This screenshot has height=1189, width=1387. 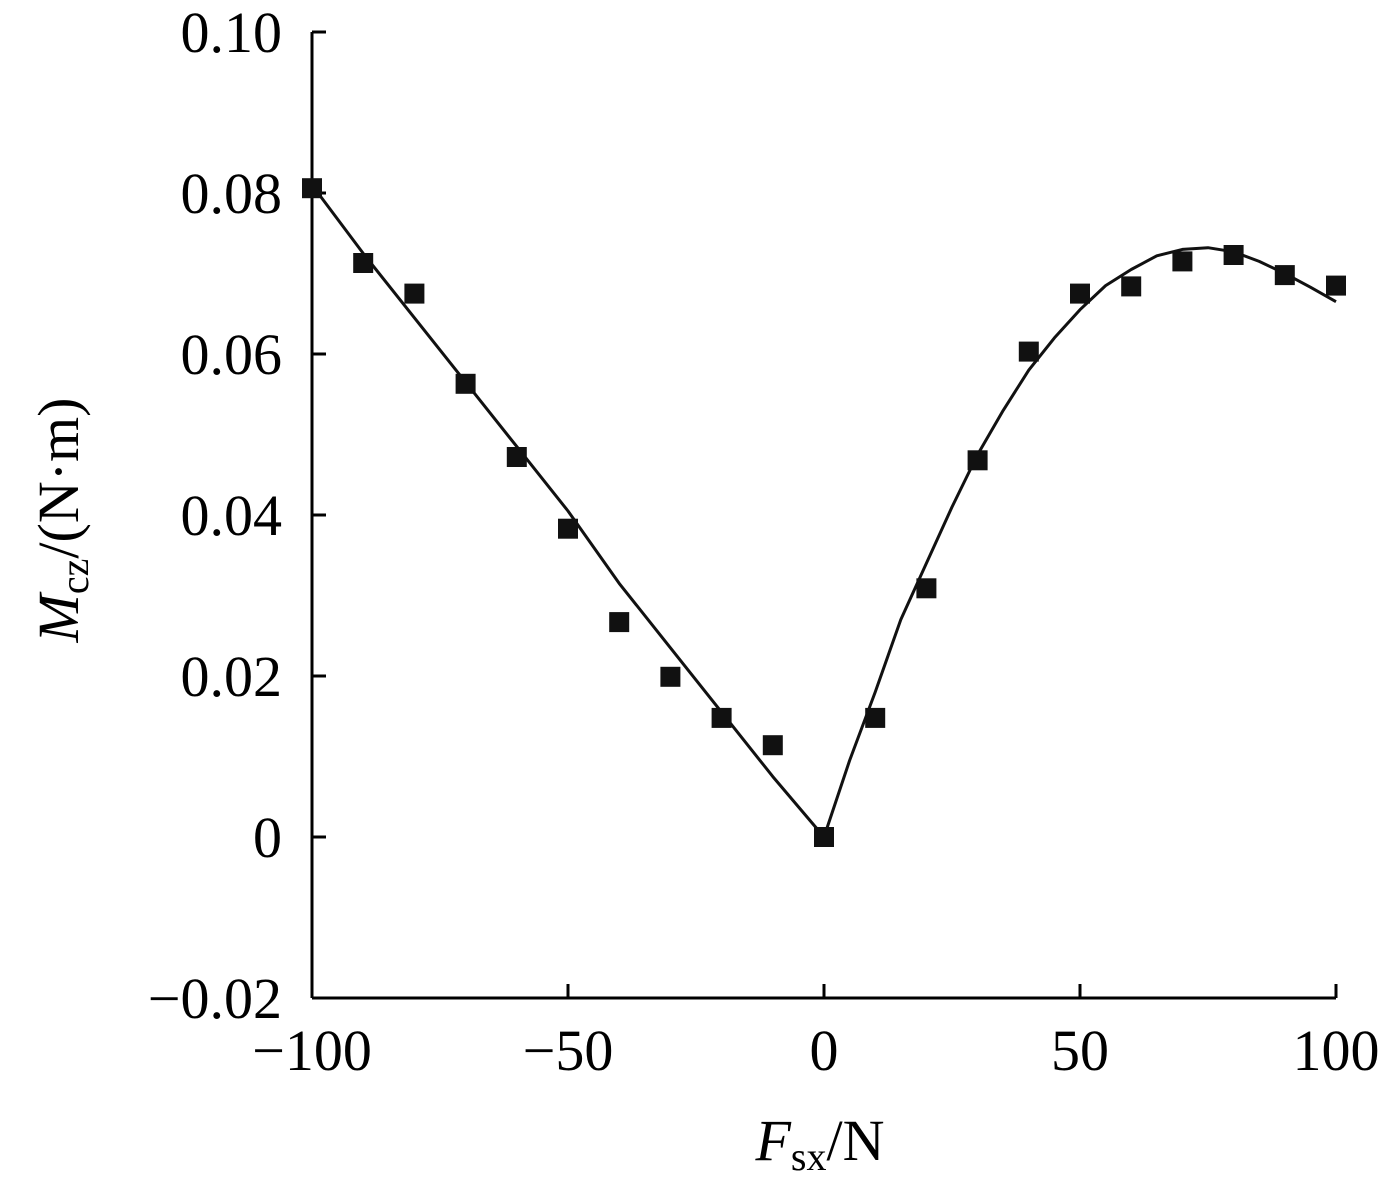 I want to click on y-tick-label: 0.04, so click(x=232, y=515).